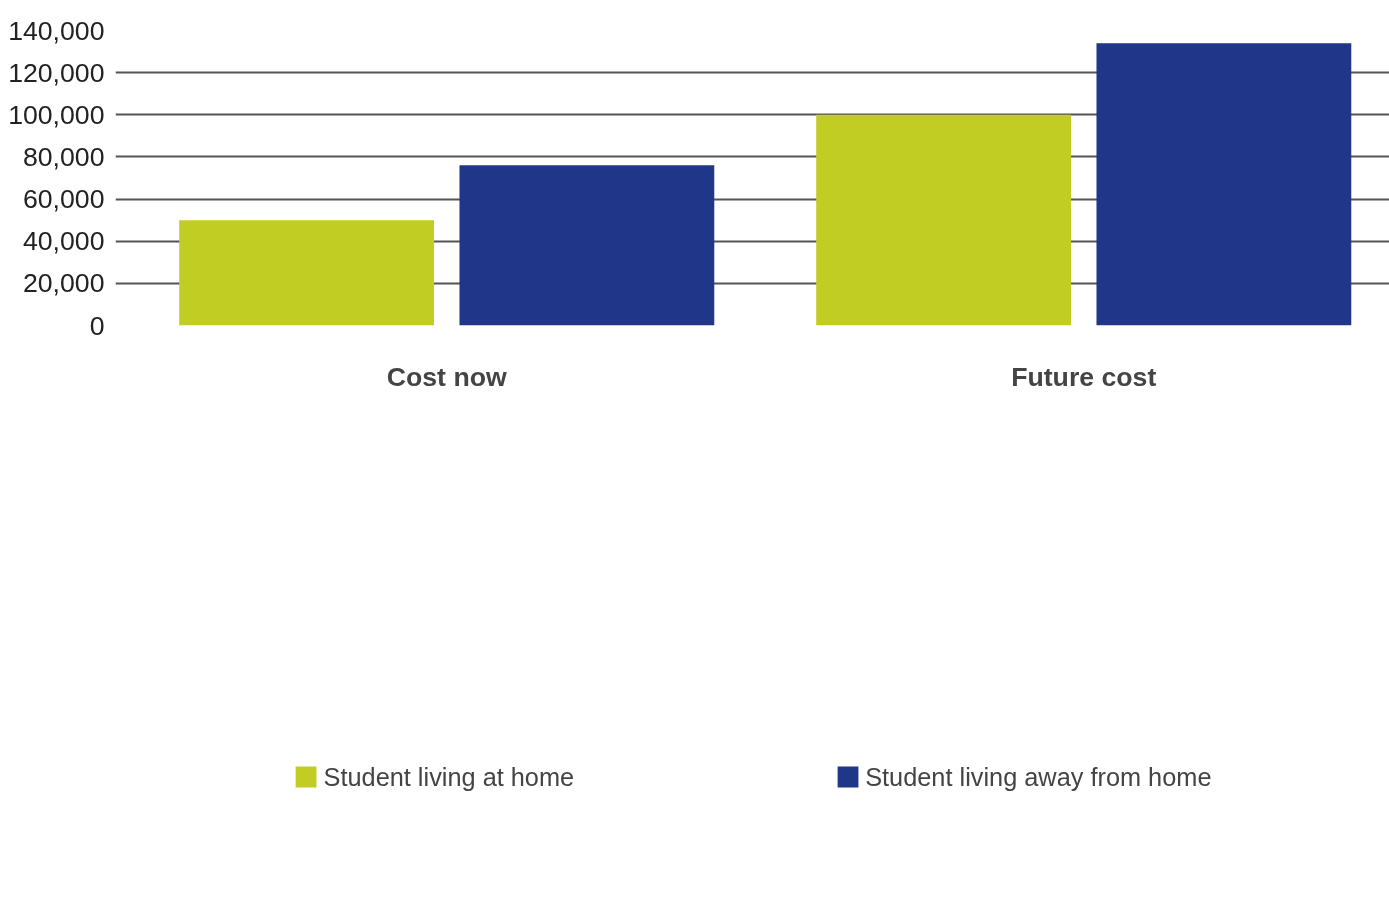 This screenshot has height=914, width=1389. What do you see at coordinates (56, 72) in the screenshot?
I see `y-tick-label: 120,000` at bounding box center [56, 72].